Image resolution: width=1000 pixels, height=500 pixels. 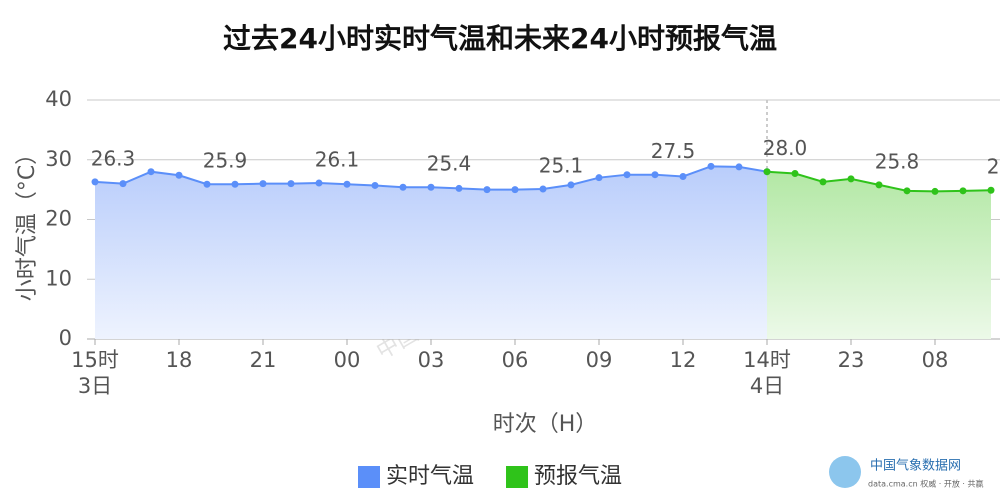 What do you see at coordinates (545, 424) in the screenshot?
I see `x-axis-title: 时次（H）` at bounding box center [545, 424].